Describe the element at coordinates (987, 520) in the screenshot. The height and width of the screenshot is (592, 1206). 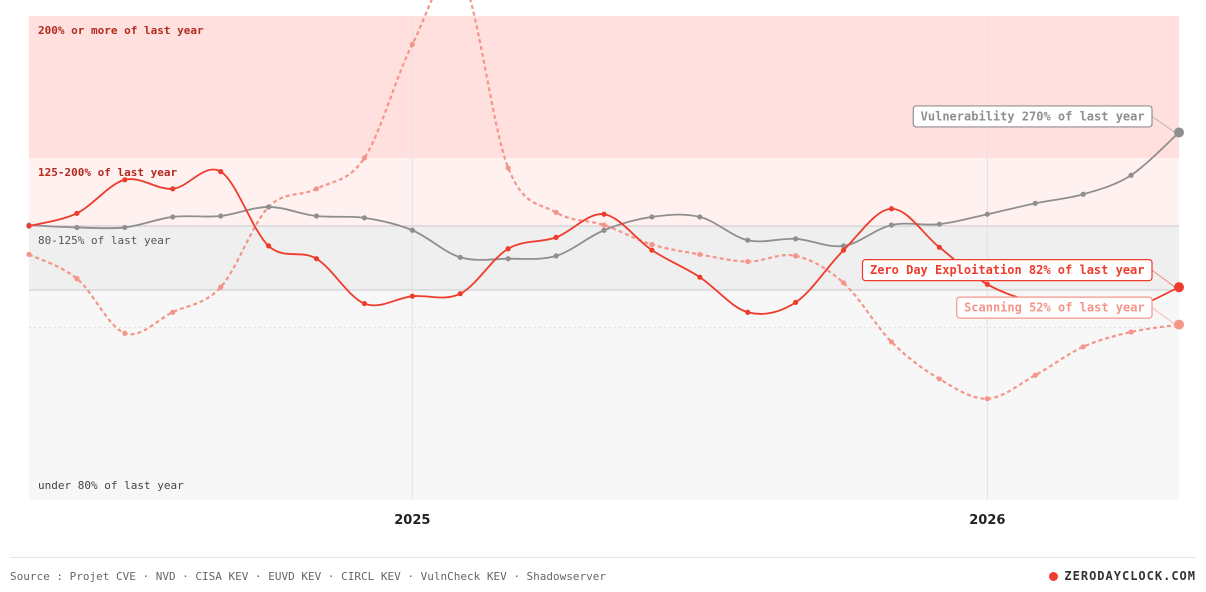
I see `x-tick-label: 2026` at that location.